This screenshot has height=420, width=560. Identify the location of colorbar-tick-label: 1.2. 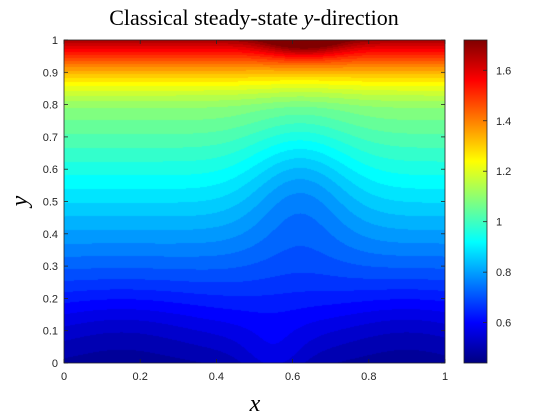
(503, 172).